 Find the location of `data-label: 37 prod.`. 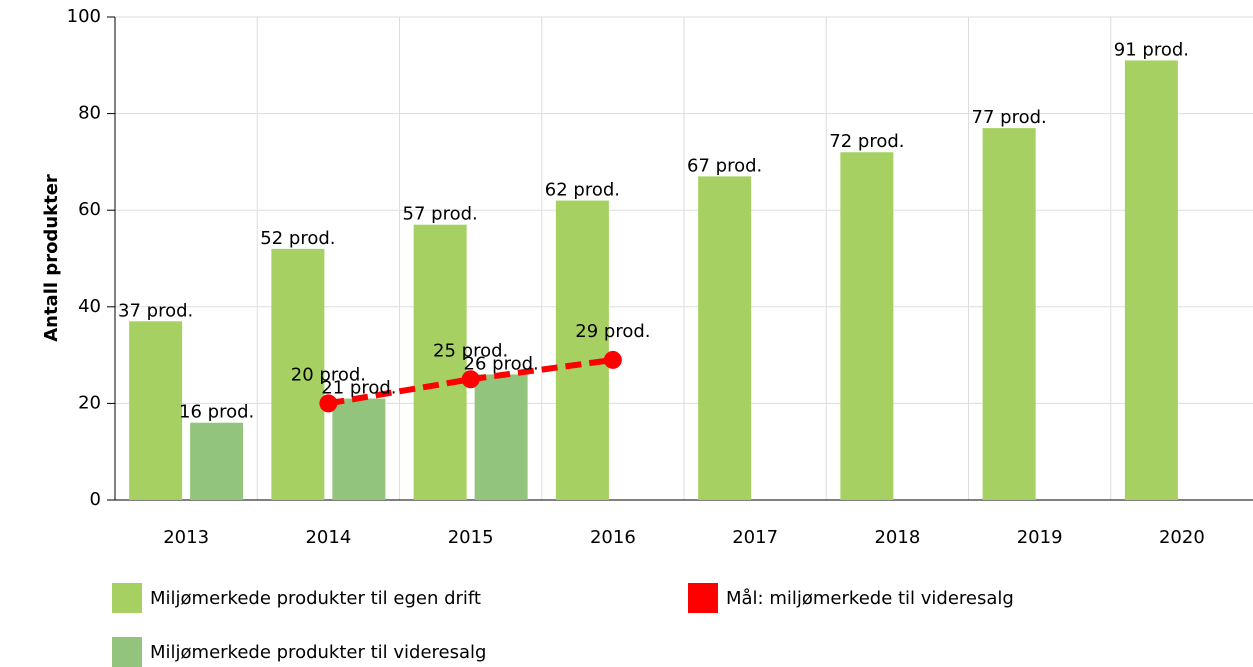

data-label: 37 prod. is located at coordinates (155, 310).